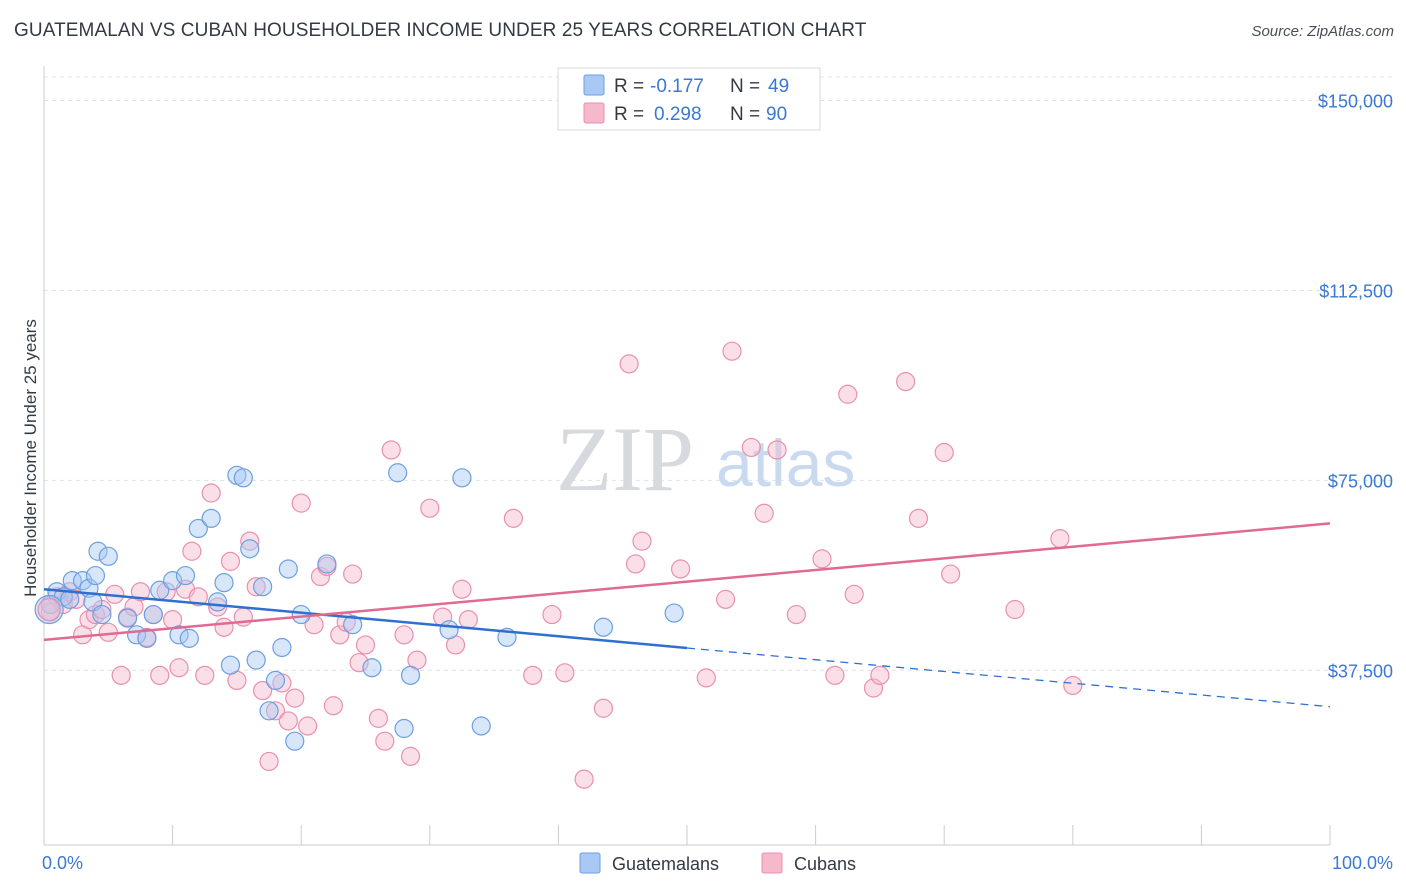 Image resolution: width=1406 pixels, height=892 pixels. What do you see at coordinates (665, 864) in the screenshot?
I see `bottom-legend-guatemalans: Guatemalans` at bounding box center [665, 864].